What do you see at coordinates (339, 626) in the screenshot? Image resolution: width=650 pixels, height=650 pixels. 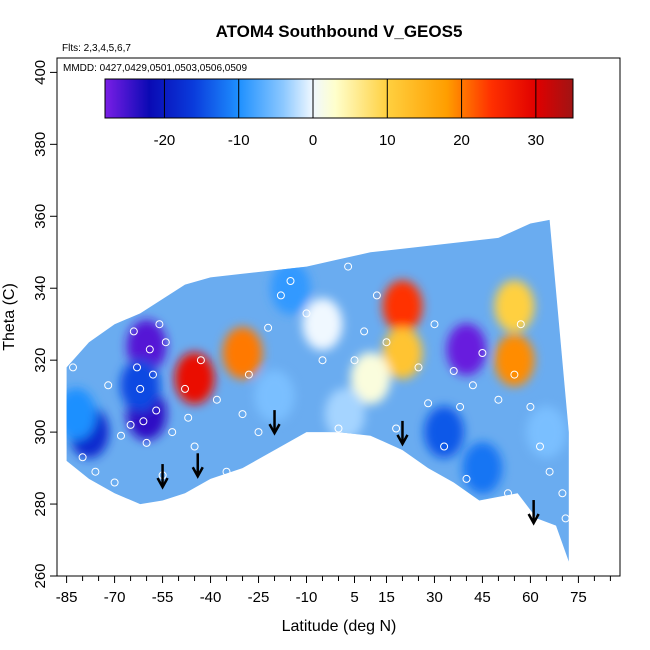 I see `x-axis-label: Latitude (deg N)` at bounding box center [339, 626].